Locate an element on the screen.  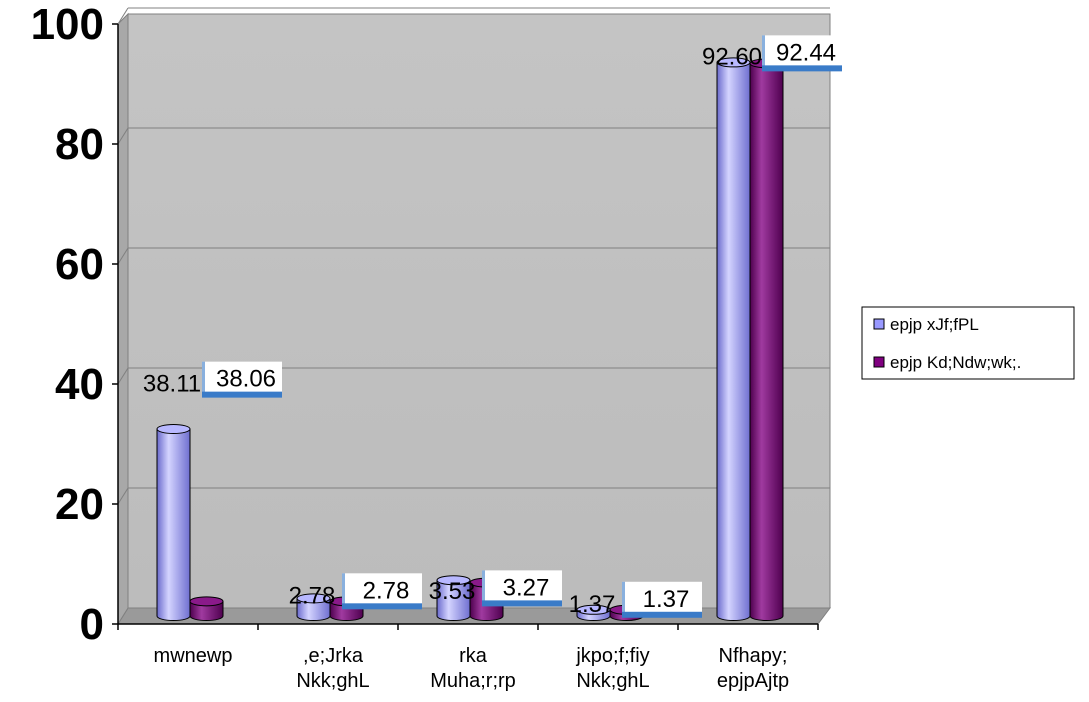
legend-box is located at coordinates (968, 343).